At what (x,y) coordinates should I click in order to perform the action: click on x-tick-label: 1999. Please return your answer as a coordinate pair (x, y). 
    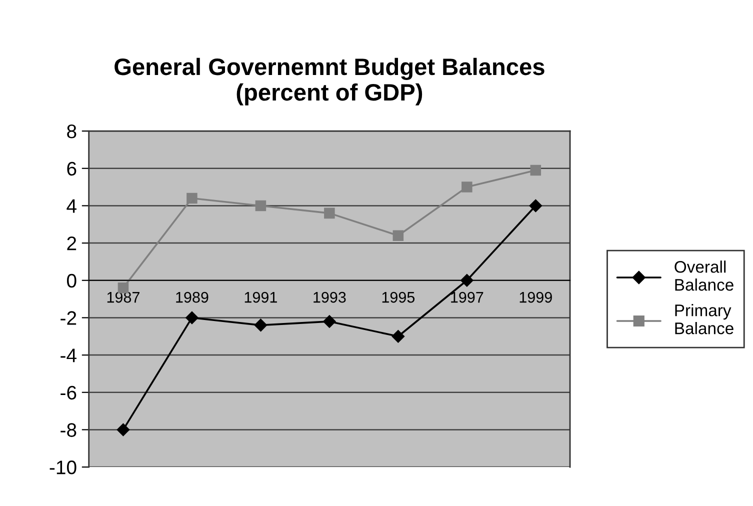
    Looking at the image, I should click on (536, 297).